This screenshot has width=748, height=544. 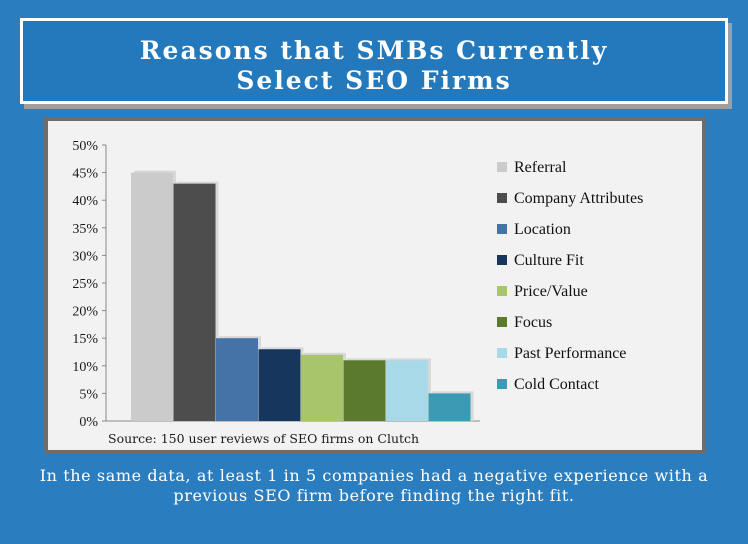 What do you see at coordinates (542, 229) in the screenshot?
I see `legend-label: Location` at bounding box center [542, 229].